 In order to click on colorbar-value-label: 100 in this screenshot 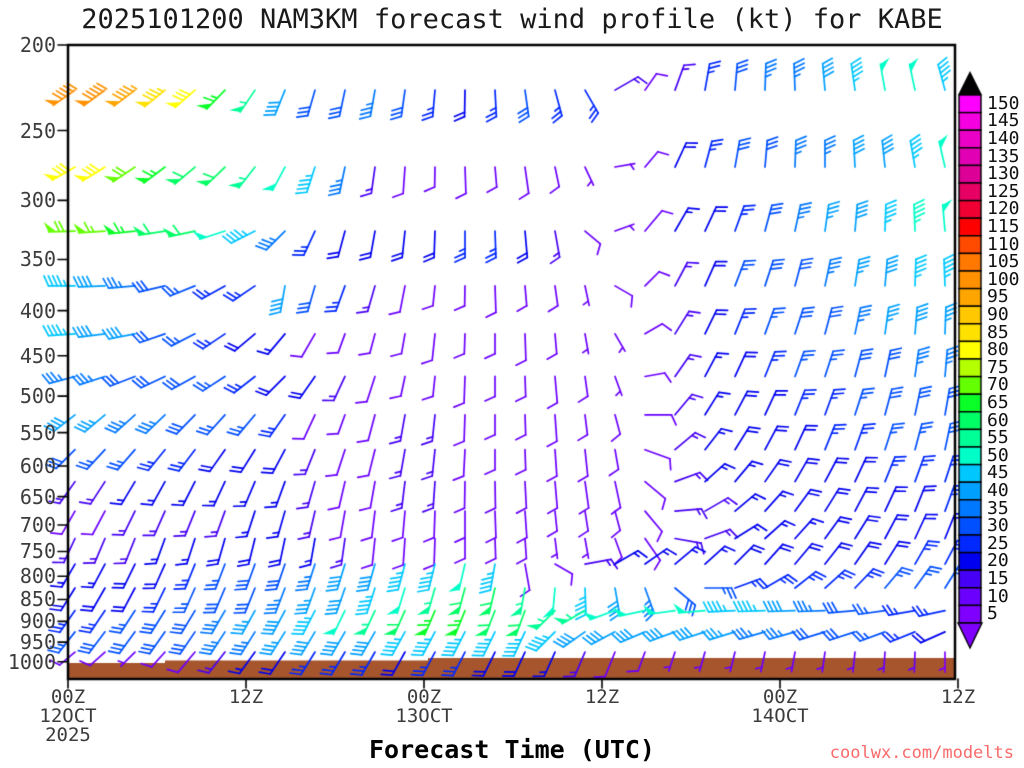, I will do `click(1003, 279)`.